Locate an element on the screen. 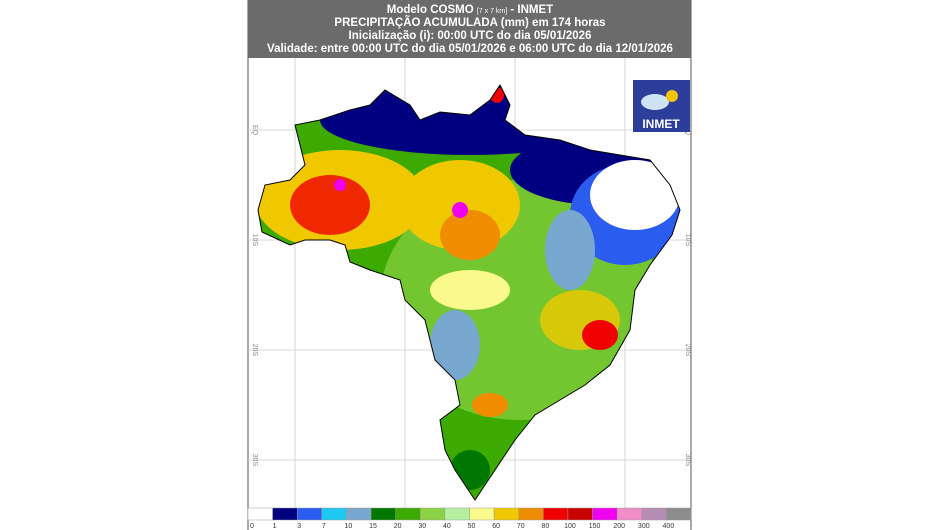 This screenshot has width=940, height=530. subtitle: PRECIPITAÇÃO ACUMULADA (mm) em 174 horas is located at coordinates (469, 22).